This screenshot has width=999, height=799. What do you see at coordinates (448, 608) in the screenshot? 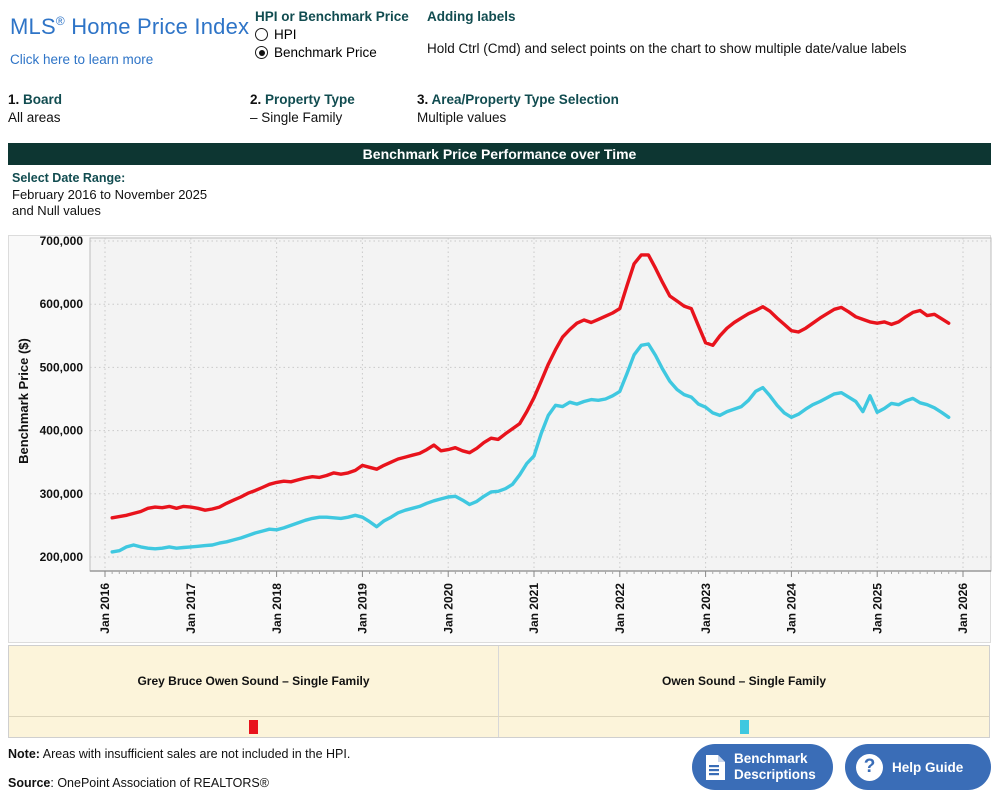
I see `svg-text: Jan 2020` at bounding box center [448, 608].